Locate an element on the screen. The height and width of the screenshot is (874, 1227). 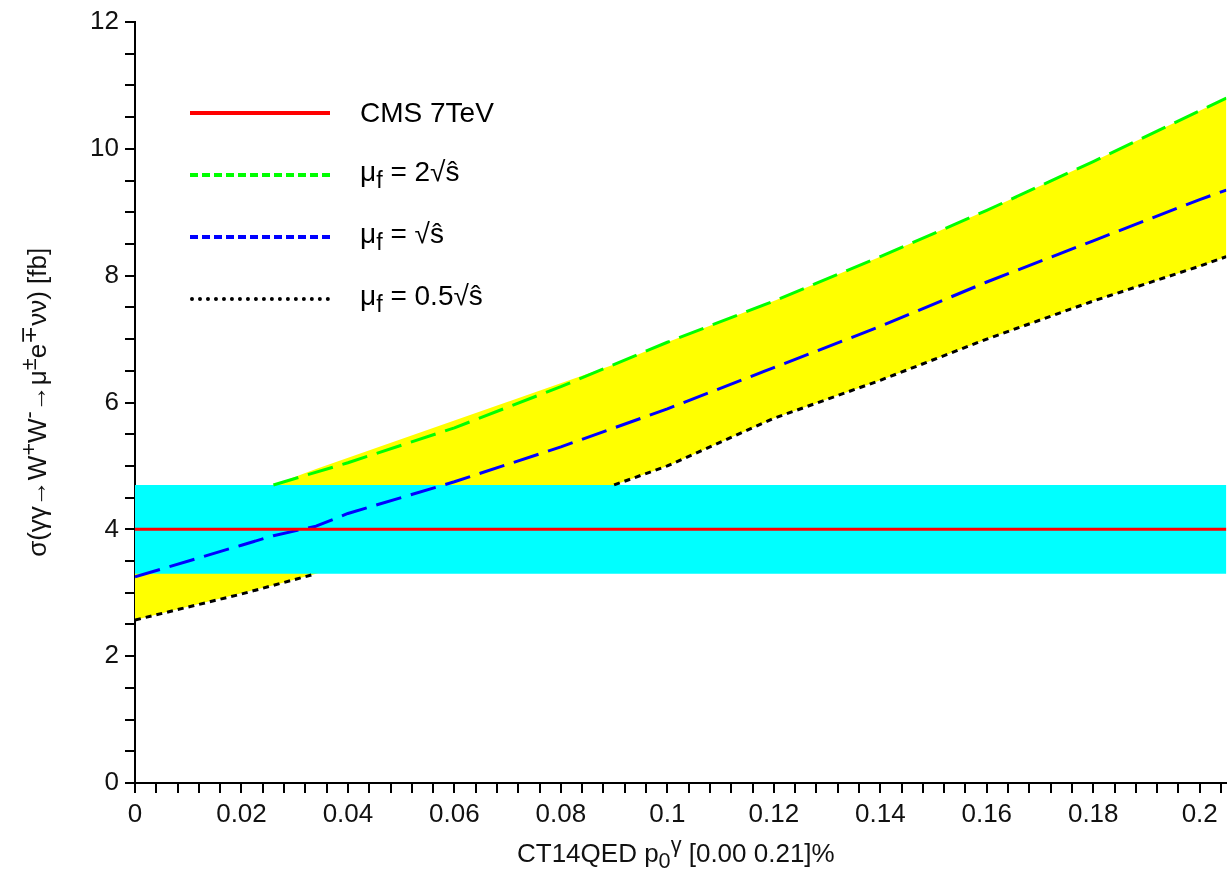
x-tick-label: 0.1 is located at coordinates (667, 812).